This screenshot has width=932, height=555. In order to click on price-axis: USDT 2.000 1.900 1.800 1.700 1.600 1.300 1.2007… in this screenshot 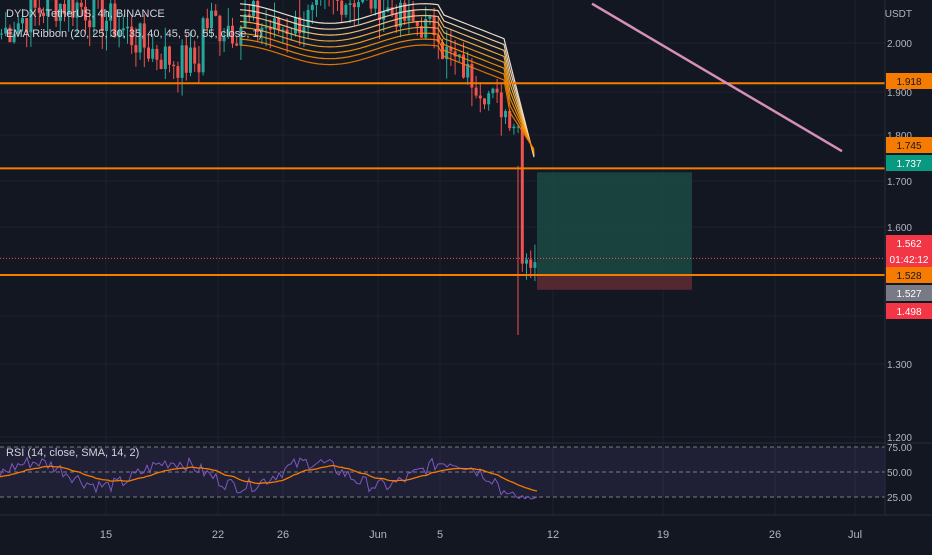, I will do `click(898, 257)`.